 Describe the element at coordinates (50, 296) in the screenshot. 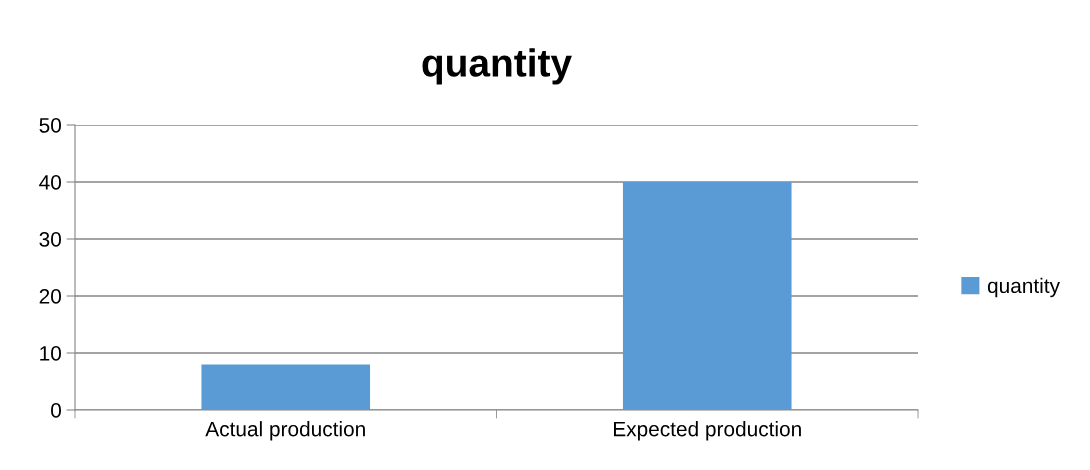

I see `y-tick-label: 20` at that location.